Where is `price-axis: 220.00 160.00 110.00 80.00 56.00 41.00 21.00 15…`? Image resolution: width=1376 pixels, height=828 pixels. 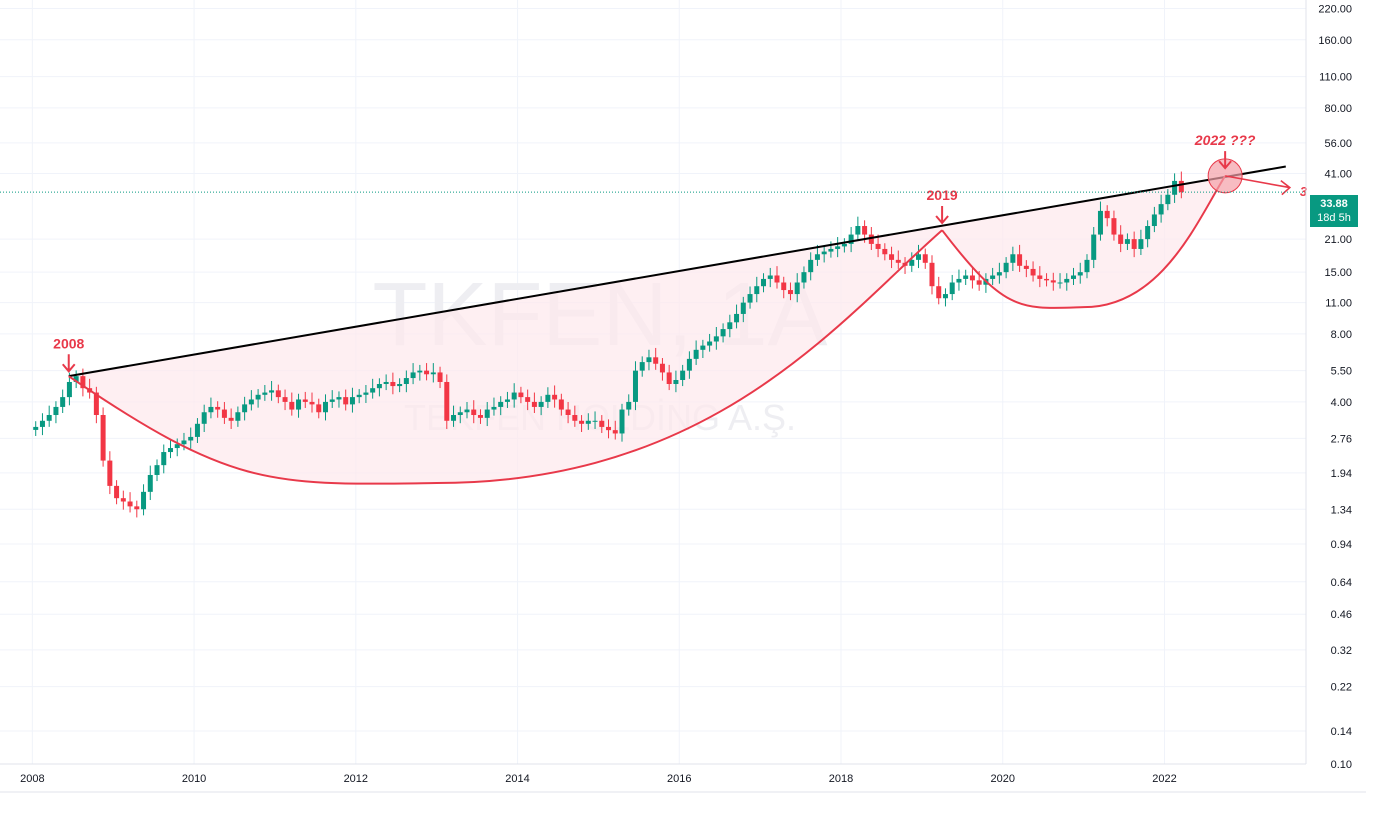 price-axis: 220.00 160.00 110.00 80.00 56.00 41.00 21.00 15… is located at coordinates (1335, 387).